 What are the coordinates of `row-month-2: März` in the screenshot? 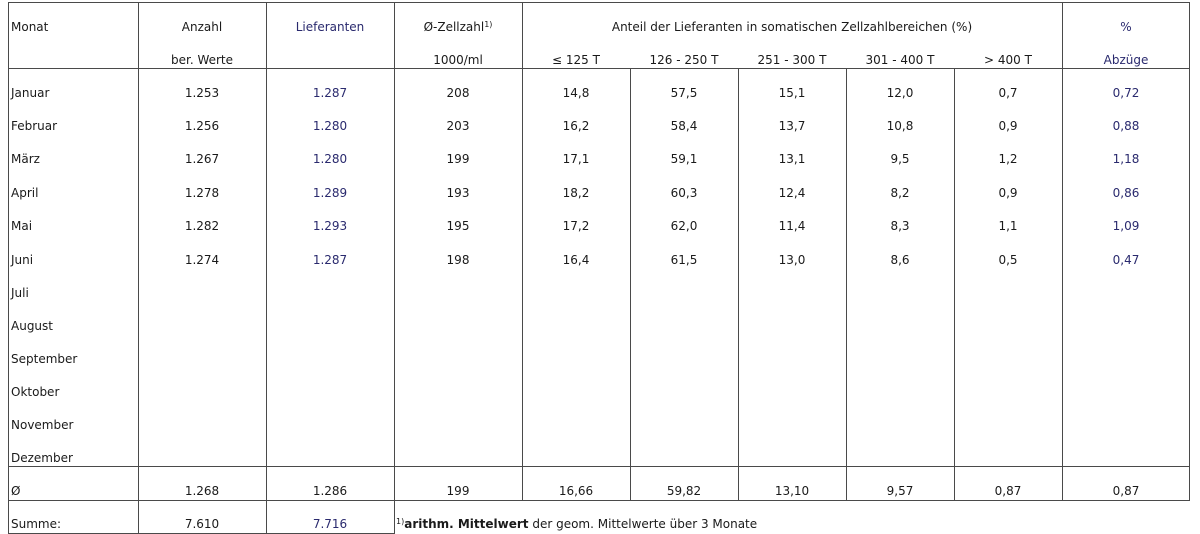 It's located at (25, 159).